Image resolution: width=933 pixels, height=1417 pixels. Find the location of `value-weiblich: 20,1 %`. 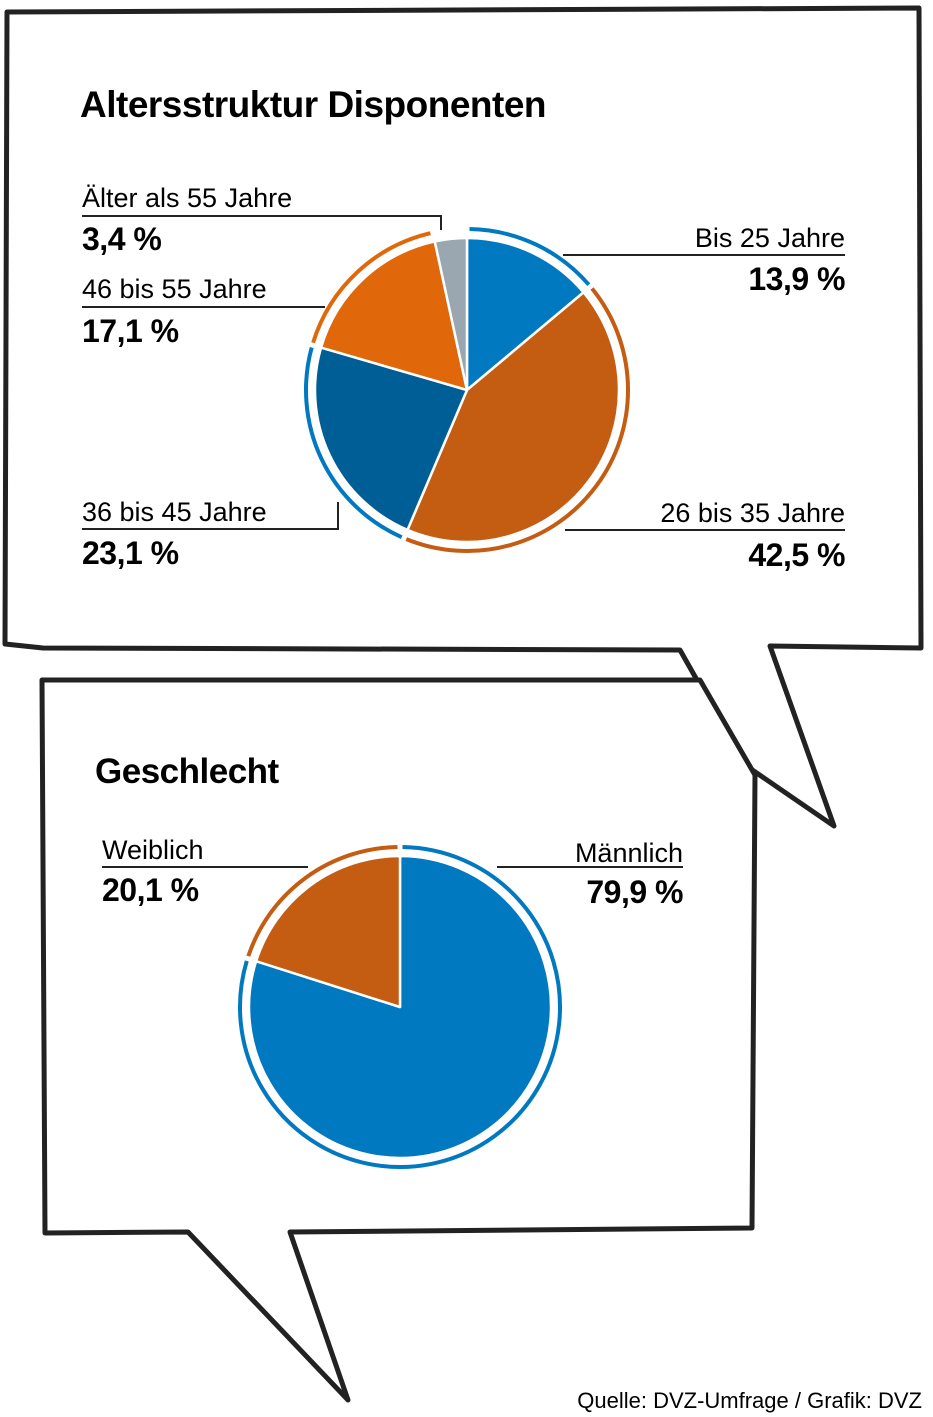

value-weiblich: 20,1 % is located at coordinates (150, 890).